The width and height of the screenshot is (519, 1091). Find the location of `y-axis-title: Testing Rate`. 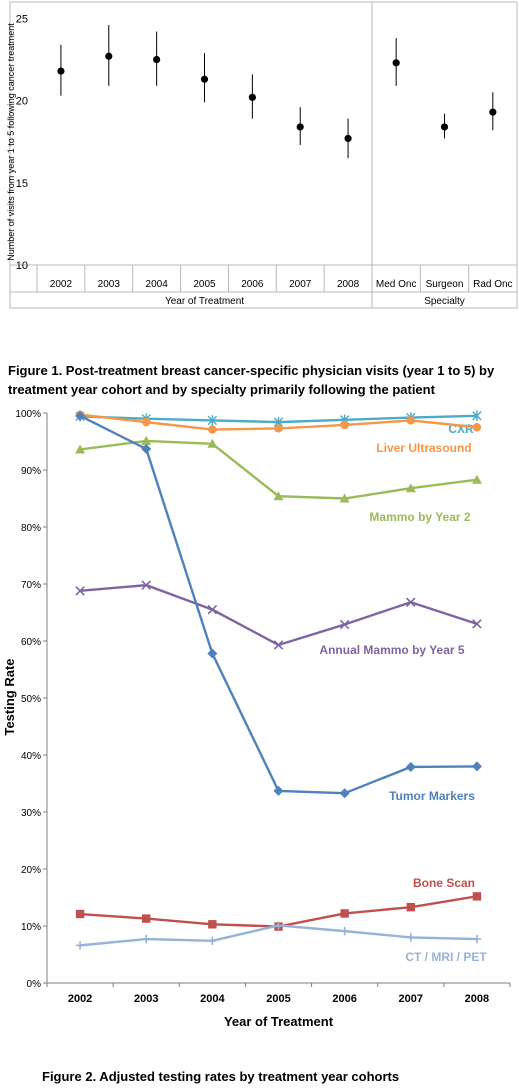

y-axis-title: Testing Rate is located at coordinates (9, 696).